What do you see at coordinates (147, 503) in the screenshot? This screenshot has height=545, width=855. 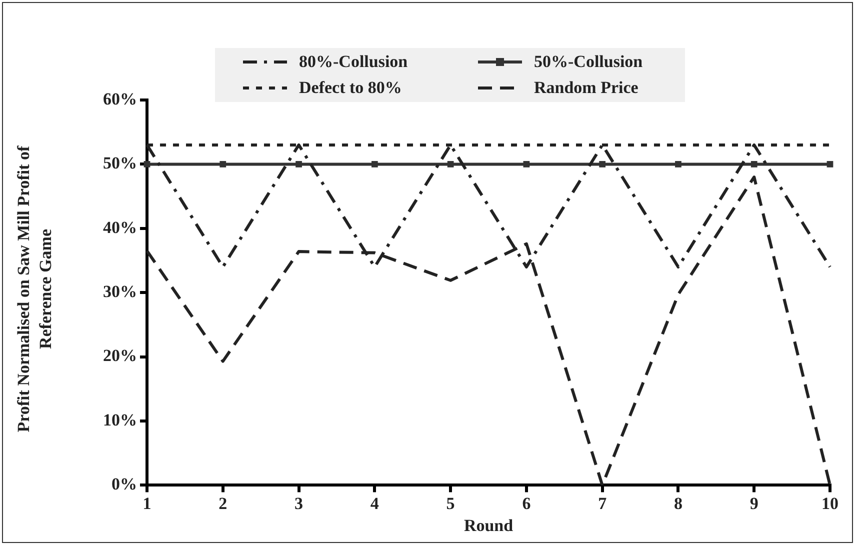 I see `x-tick-label: 1` at bounding box center [147, 503].